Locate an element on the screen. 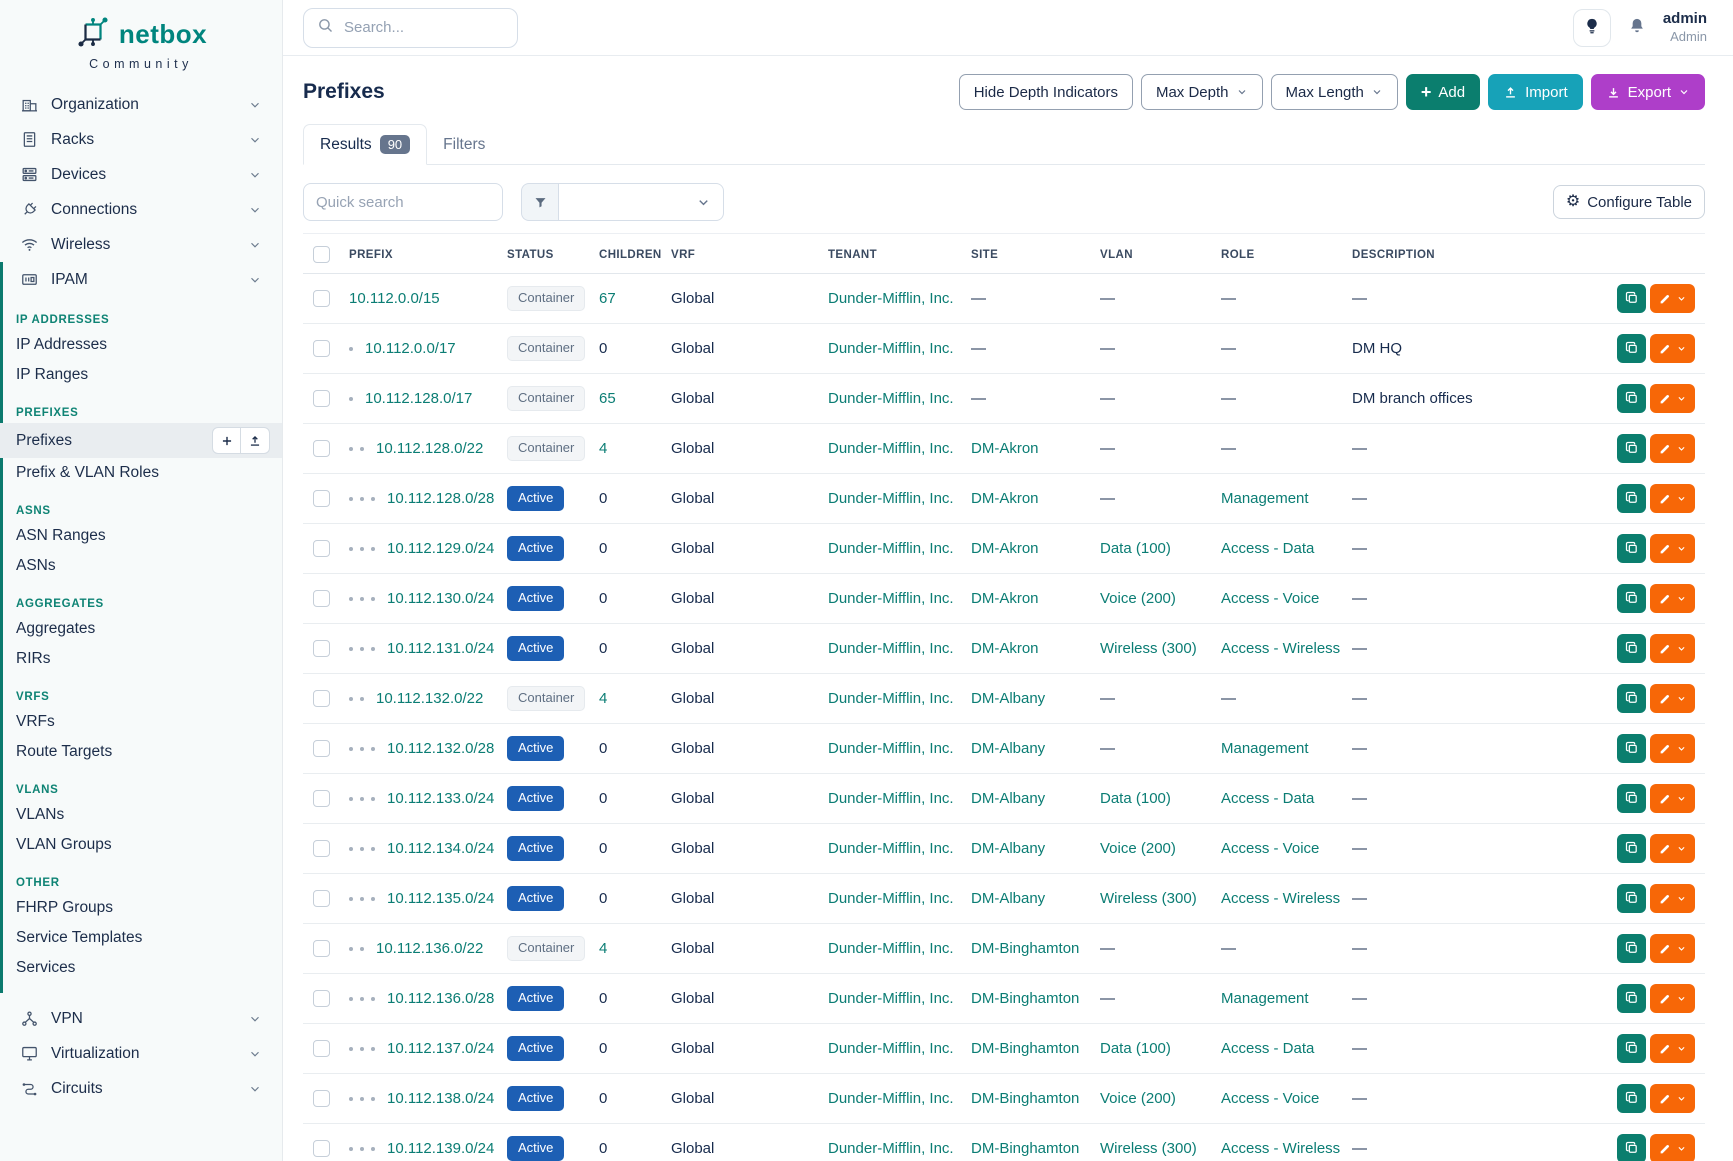 Image resolution: width=1733 pixels, height=1161 pixels. prefix-link: 10.112.139.0/24 is located at coordinates (441, 1148).